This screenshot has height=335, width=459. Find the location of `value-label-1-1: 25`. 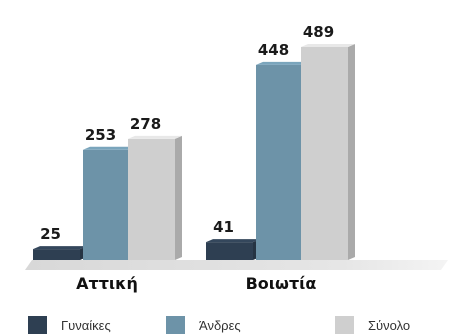

value-label-1-1: 25 is located at coordinates (50, 234).